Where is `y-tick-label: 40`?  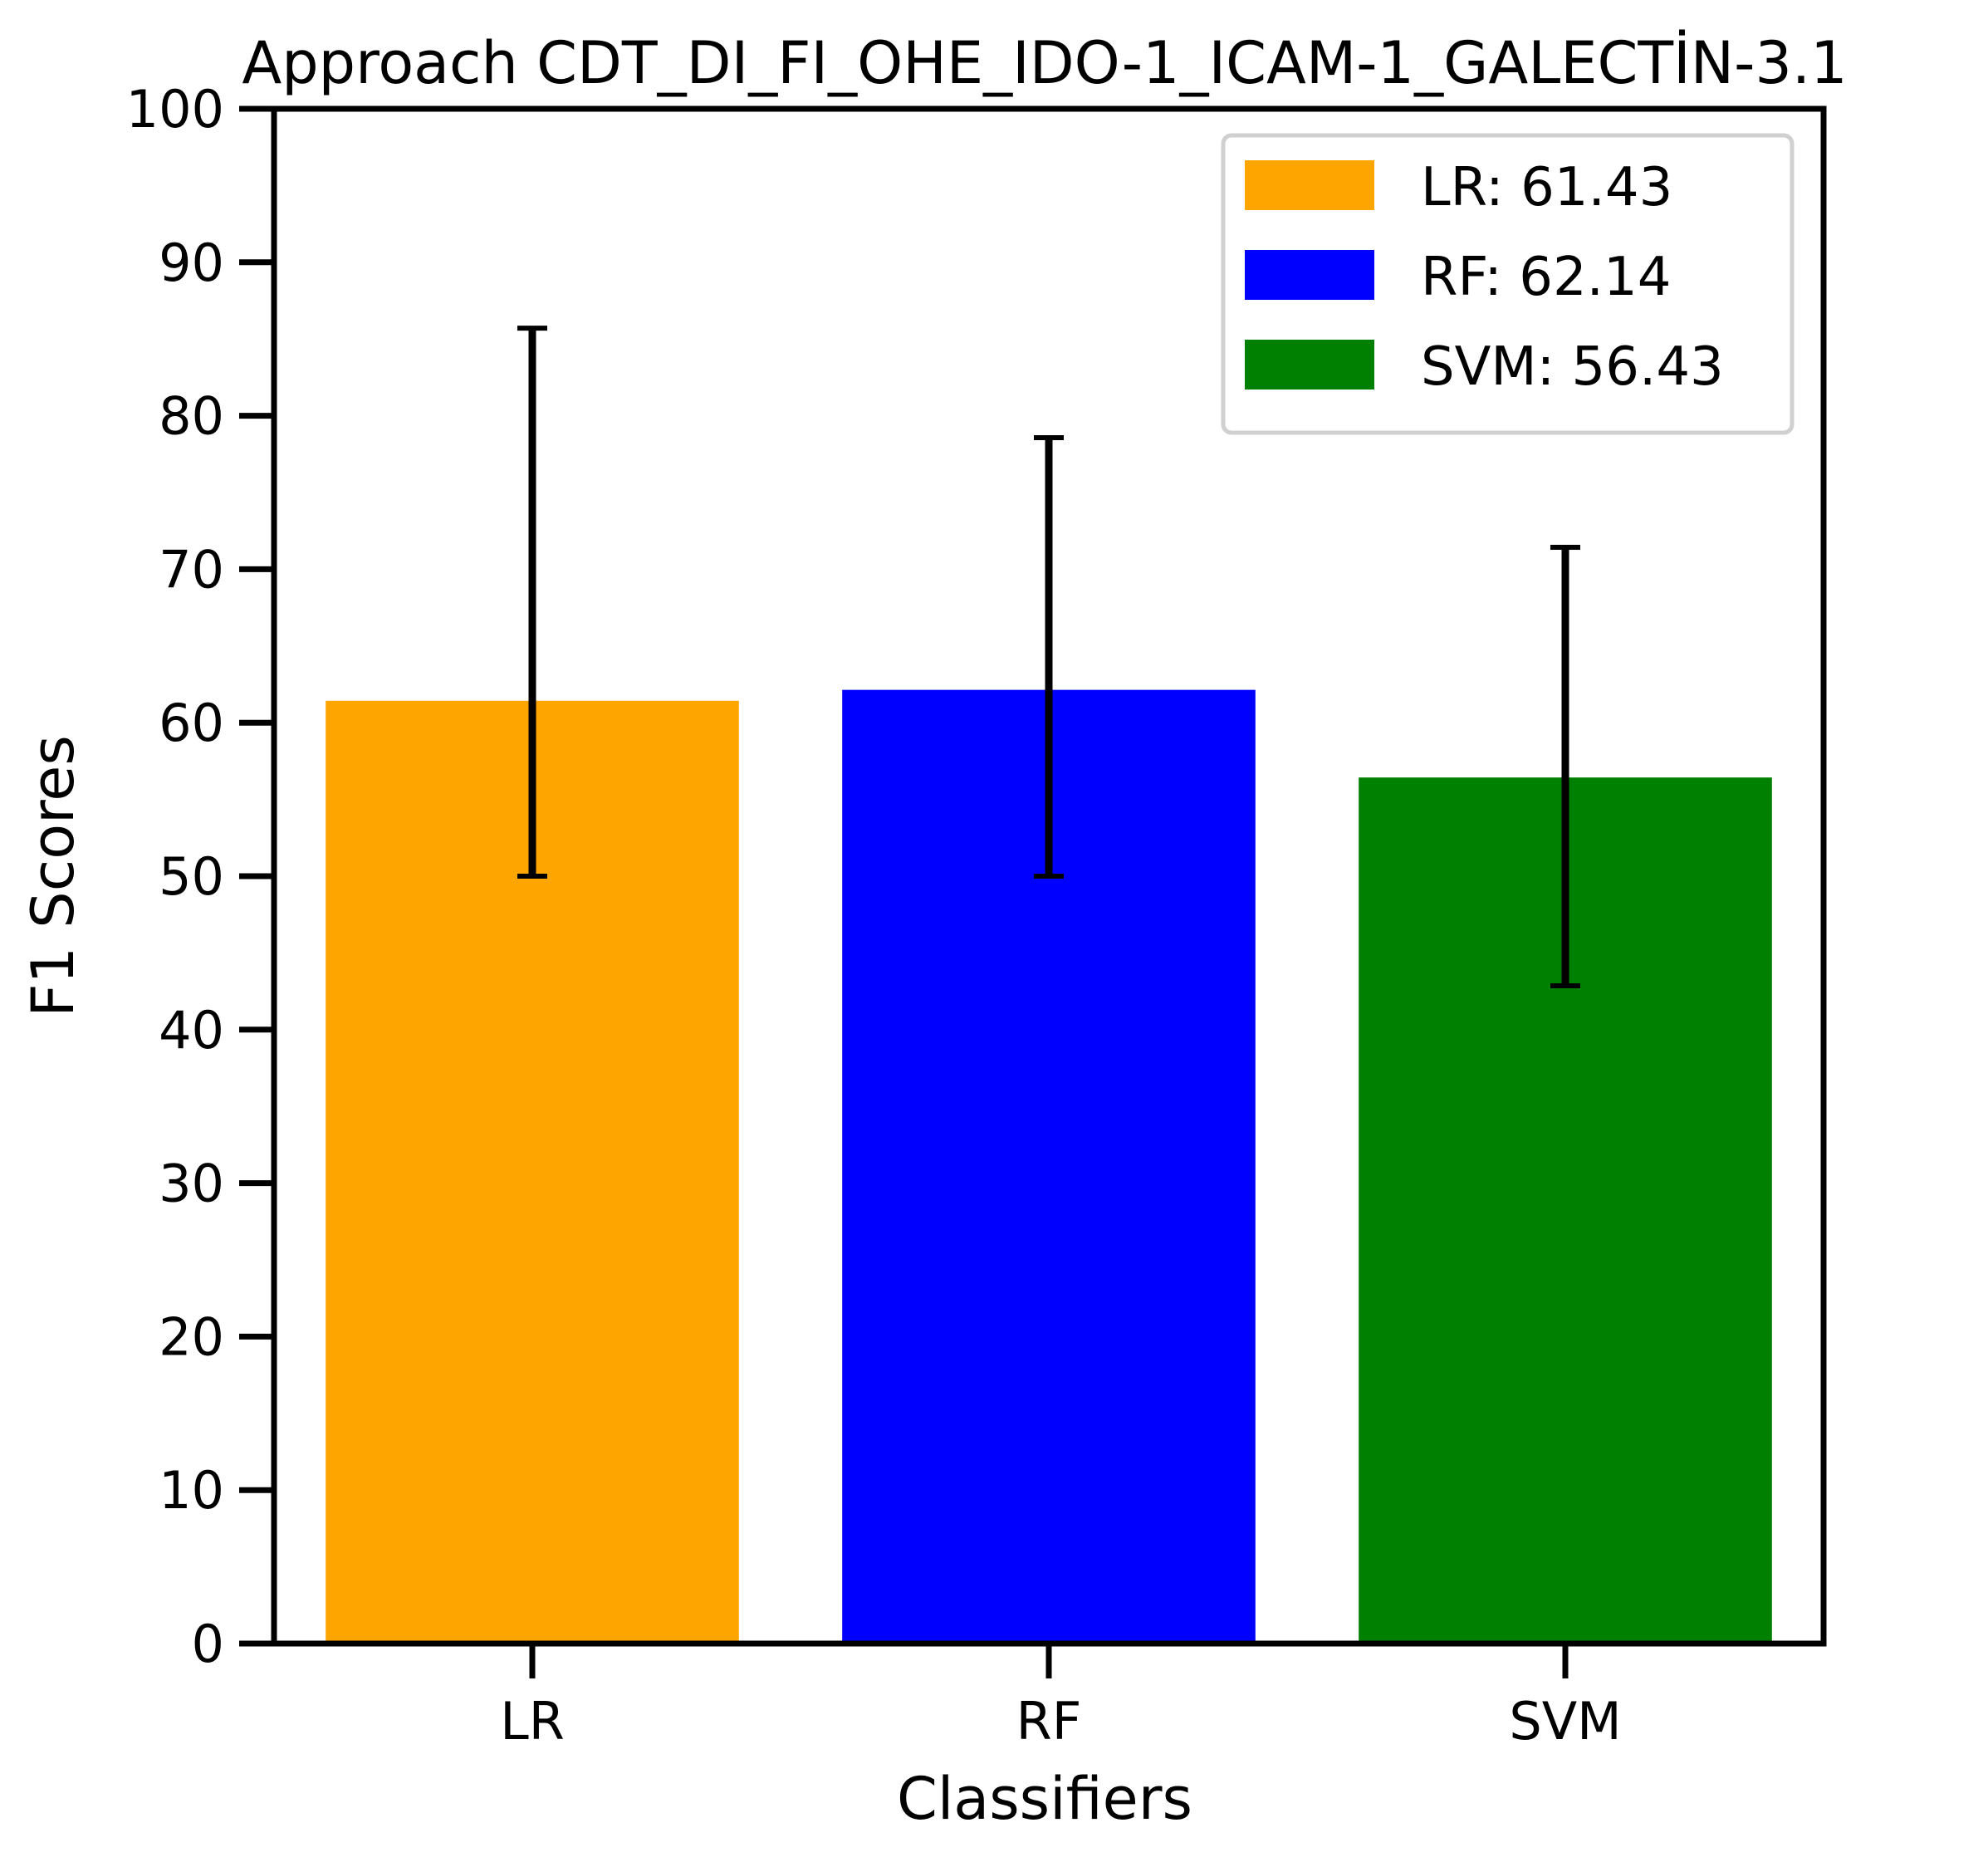
y-tick-label: 40 is located at coordinates (191, 1030).